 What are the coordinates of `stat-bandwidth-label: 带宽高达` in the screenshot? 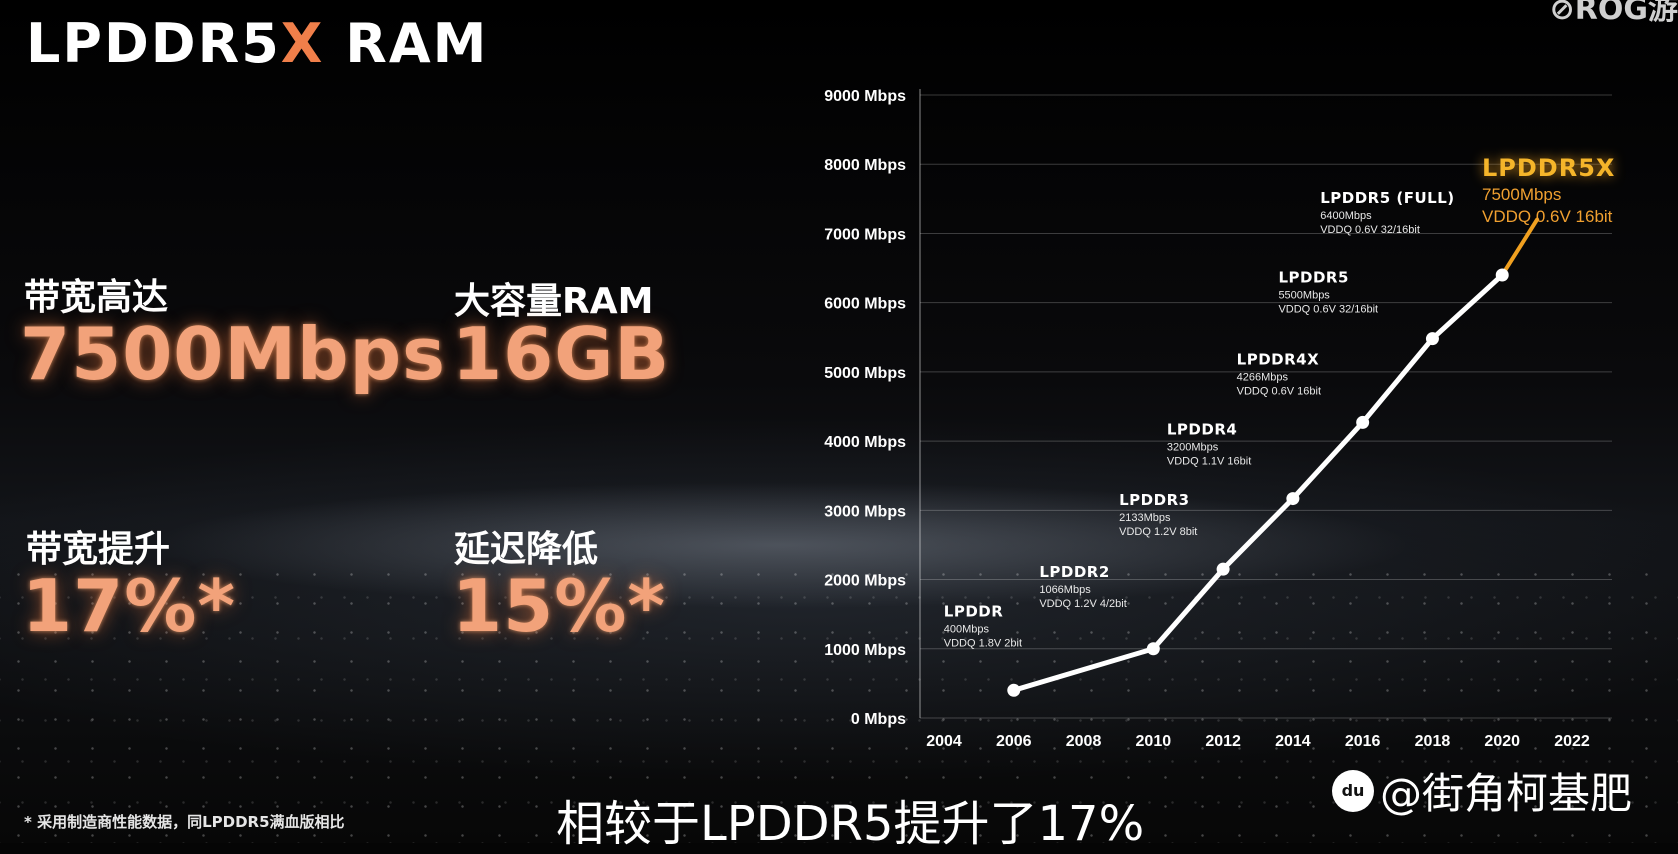 It's located at (96, 297).